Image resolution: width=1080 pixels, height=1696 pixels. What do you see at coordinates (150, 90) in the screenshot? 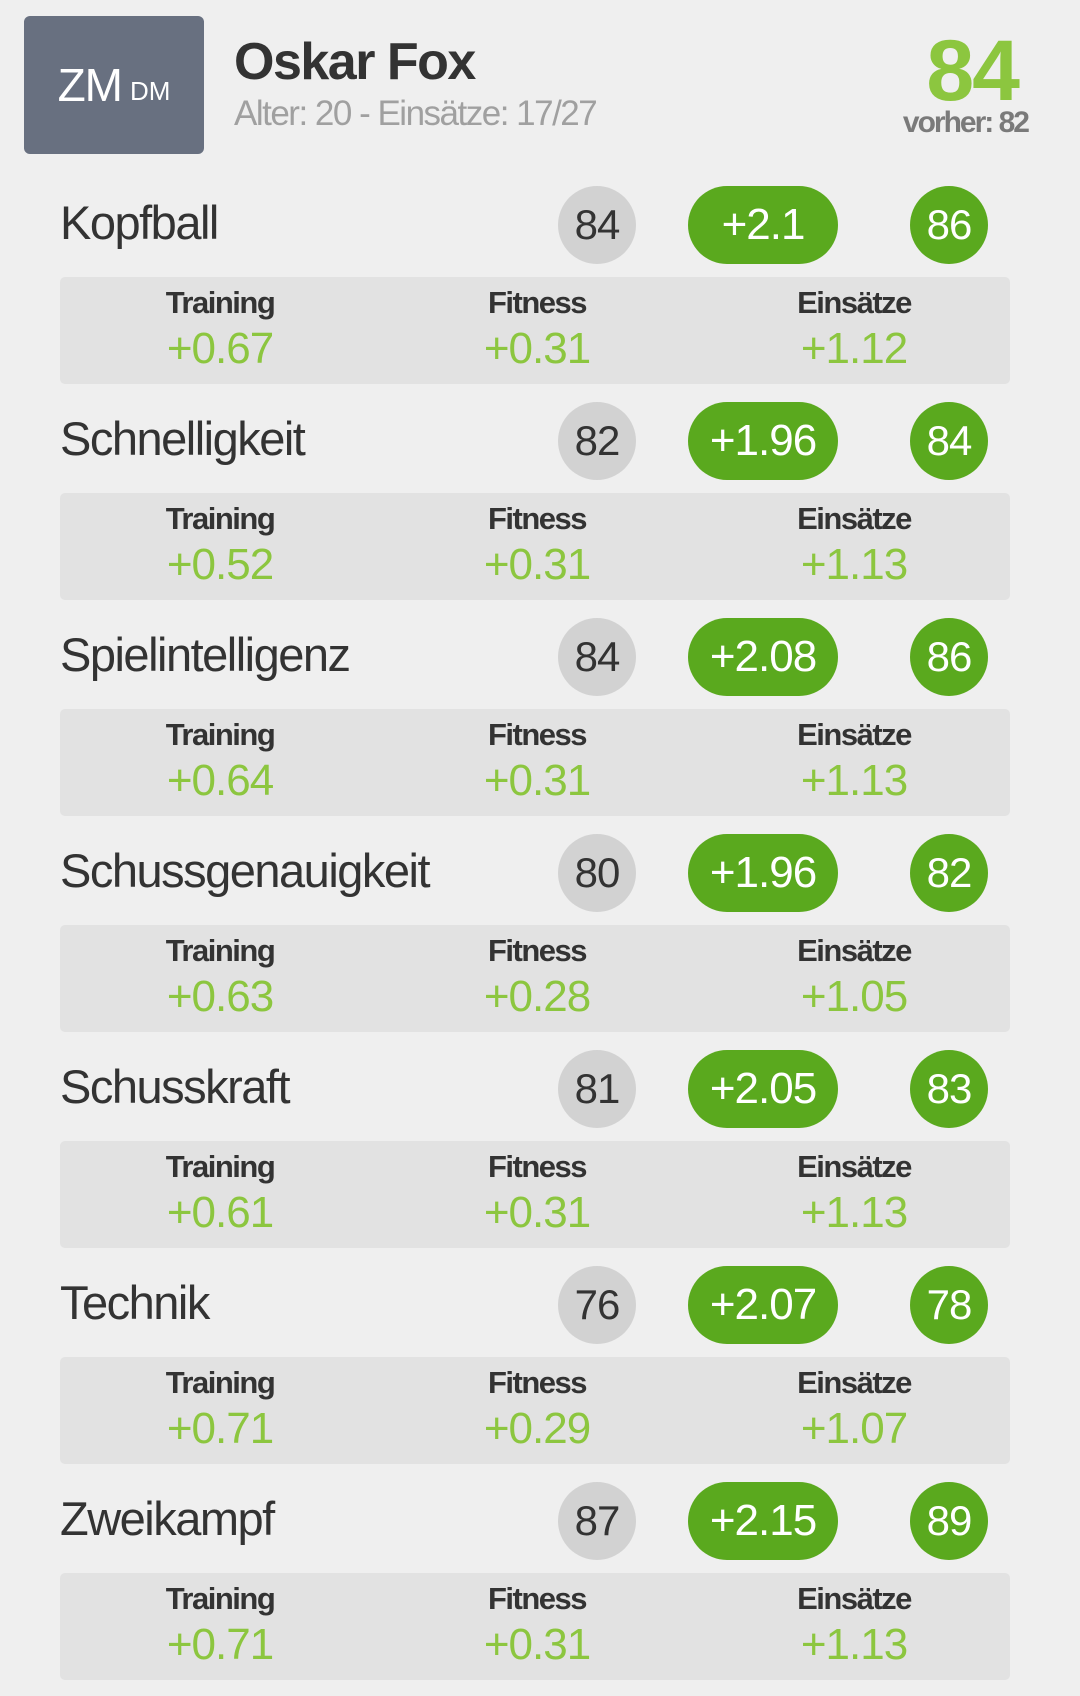
I see `position-secondary: DM` at bounding box center [150, 90].